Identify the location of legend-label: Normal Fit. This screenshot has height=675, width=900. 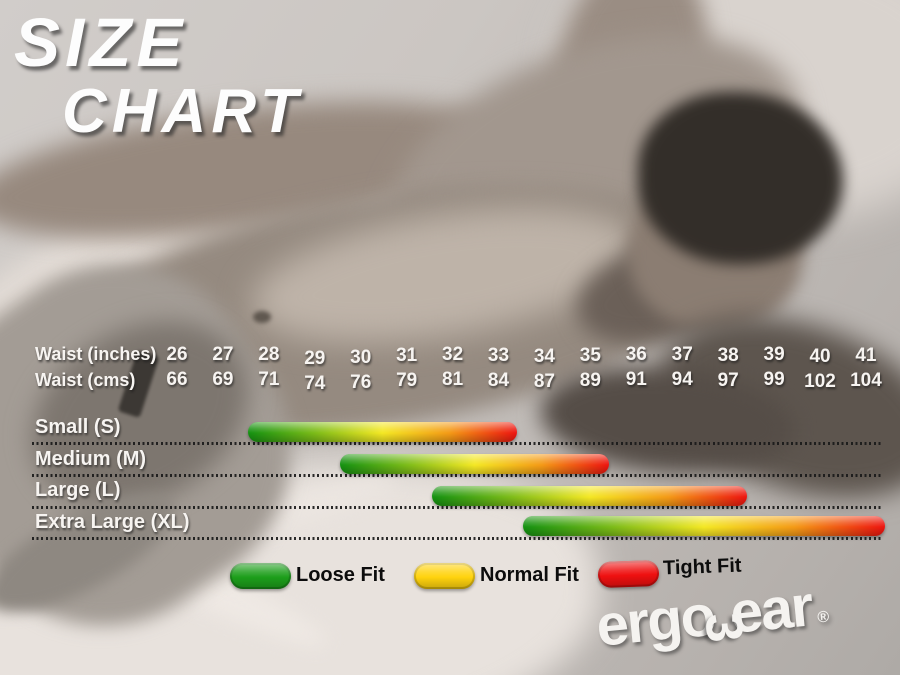
(529, 575).